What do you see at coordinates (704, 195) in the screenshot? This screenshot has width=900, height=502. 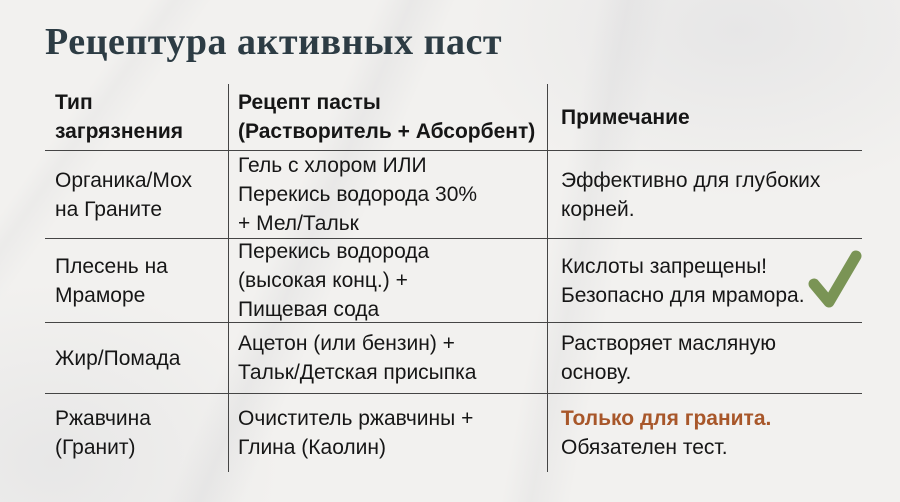 I see `cell-row1-note: Эффективно для глубоких корней.` at bounding box center [704, 195].